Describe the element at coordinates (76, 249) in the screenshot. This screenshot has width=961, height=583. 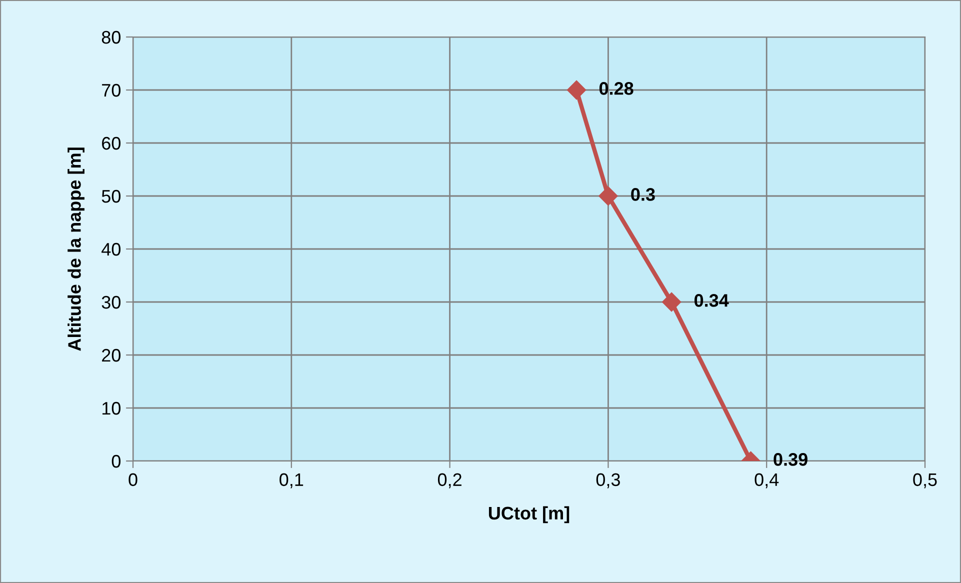
I see `y-axis-title: Altitude de la nappe [m]` at that location.